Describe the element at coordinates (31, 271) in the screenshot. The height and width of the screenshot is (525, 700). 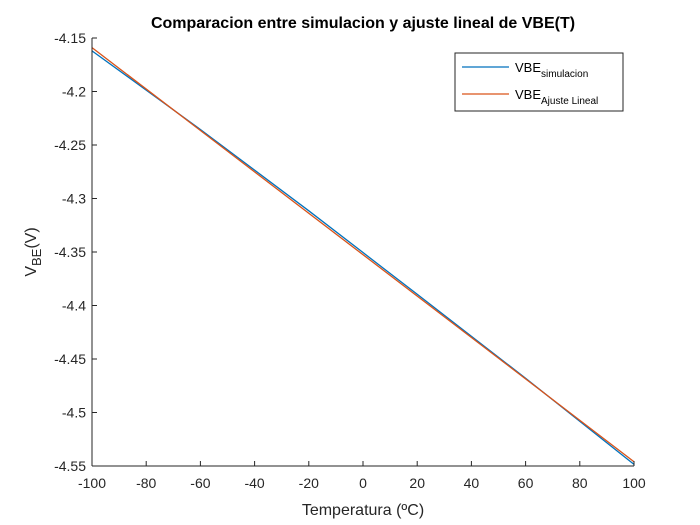
I see `y-axis-label-main: V` at that location.